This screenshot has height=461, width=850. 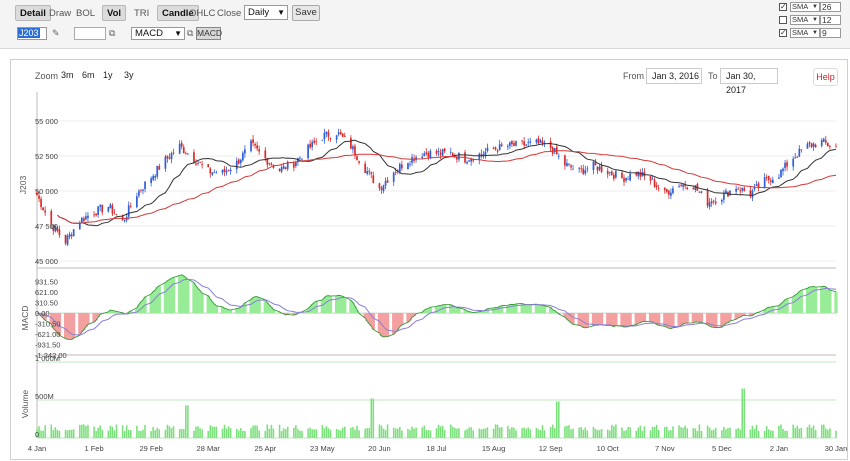 I want to click on symbol-input: J203, so click(x=32, y=33).